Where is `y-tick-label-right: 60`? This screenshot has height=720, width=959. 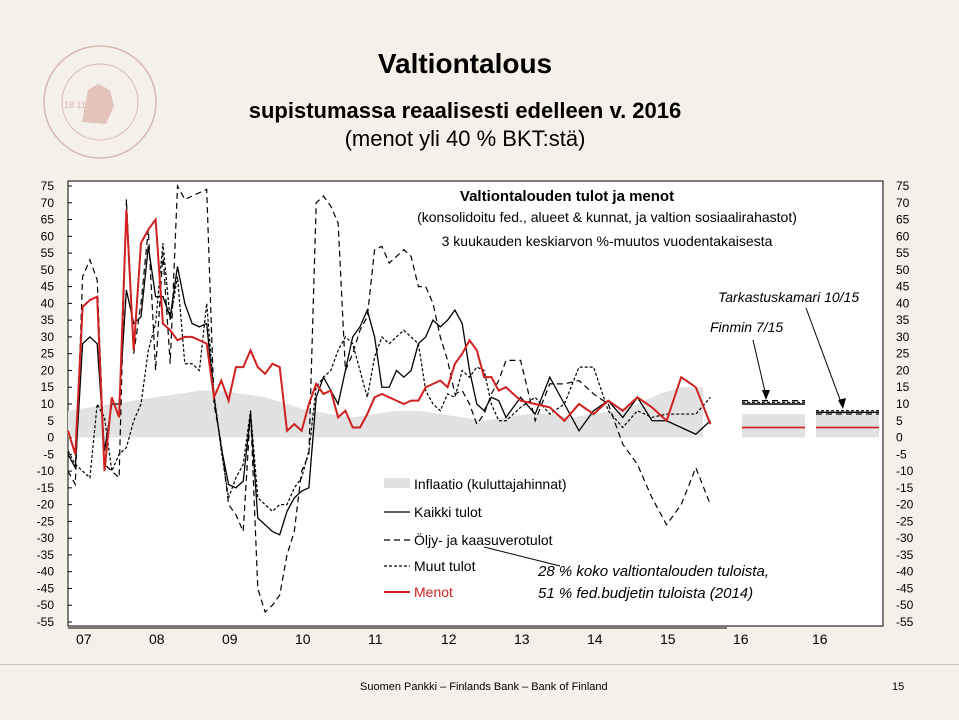
y-tick-label-right: 60 is located at coordinates (903, 236).